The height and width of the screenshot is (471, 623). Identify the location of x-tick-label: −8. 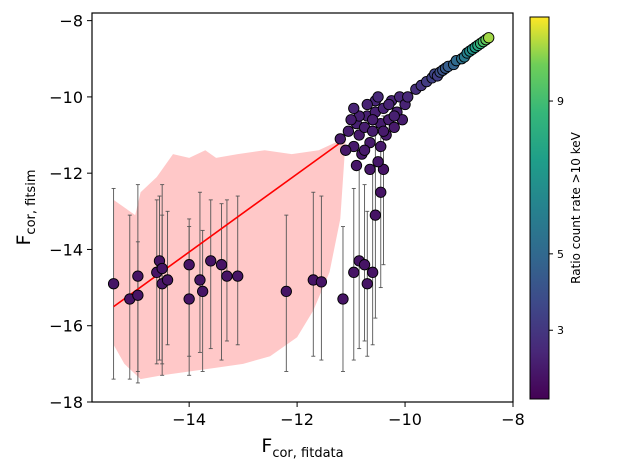
(513, 419).